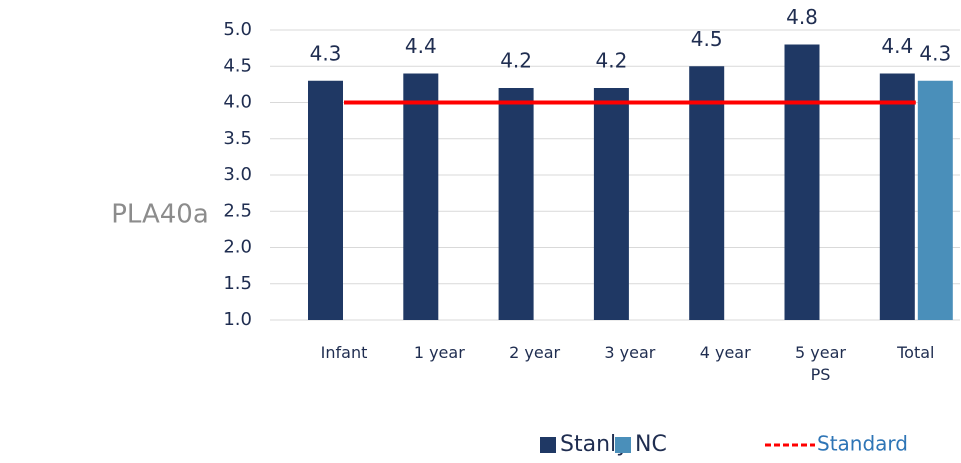 Image resolution: width=961 pixels, height=463 pixels. Describe the element at coordinates (535, 352) in the screenshot. I see `x-tick-label: 2 year` at that location.